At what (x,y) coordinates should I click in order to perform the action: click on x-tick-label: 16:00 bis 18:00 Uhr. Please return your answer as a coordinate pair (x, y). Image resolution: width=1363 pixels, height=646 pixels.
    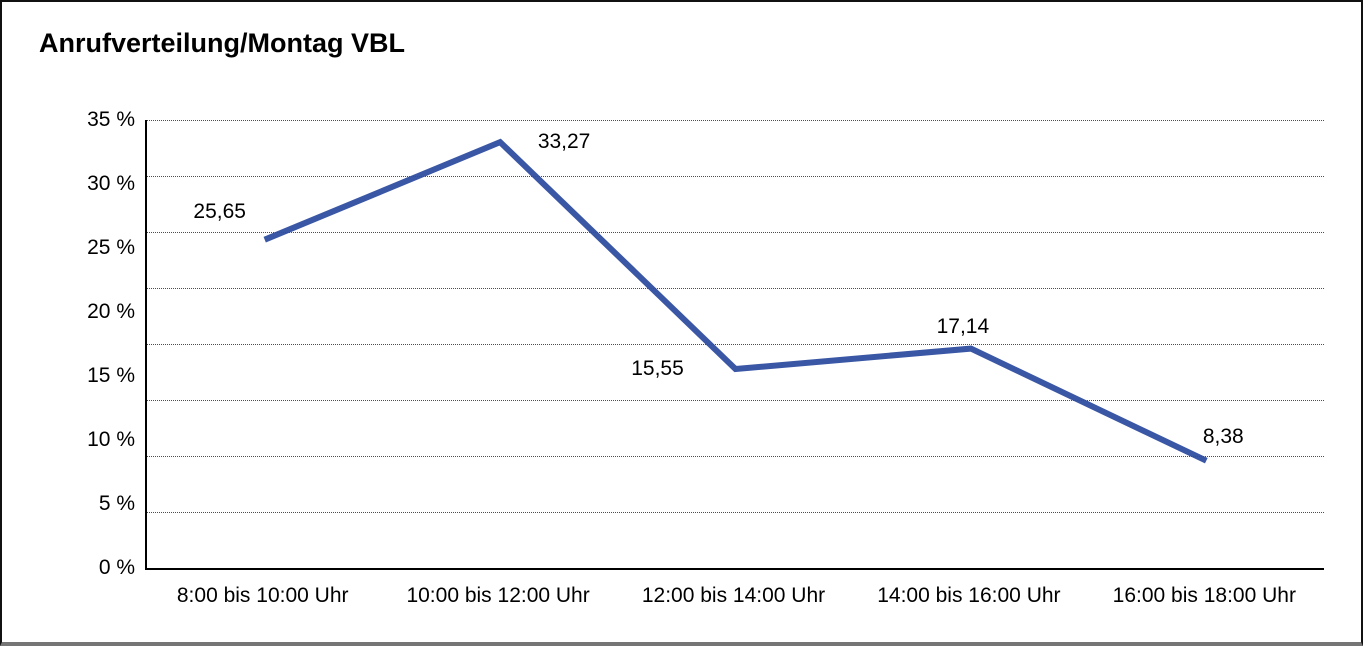
    Looking at the image, I should click on (1204, 595).